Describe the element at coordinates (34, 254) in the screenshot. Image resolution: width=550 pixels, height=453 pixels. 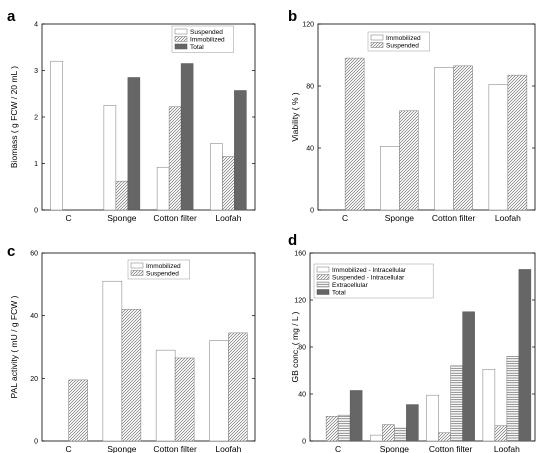
I see `y-tick-label: 60` at that location.